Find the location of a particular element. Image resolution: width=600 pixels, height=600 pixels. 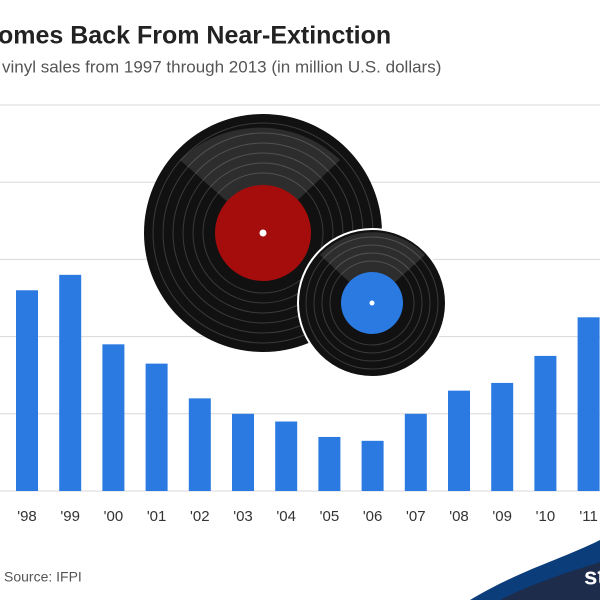

x-tick-label: '04 is located at coordinates (286, 516).